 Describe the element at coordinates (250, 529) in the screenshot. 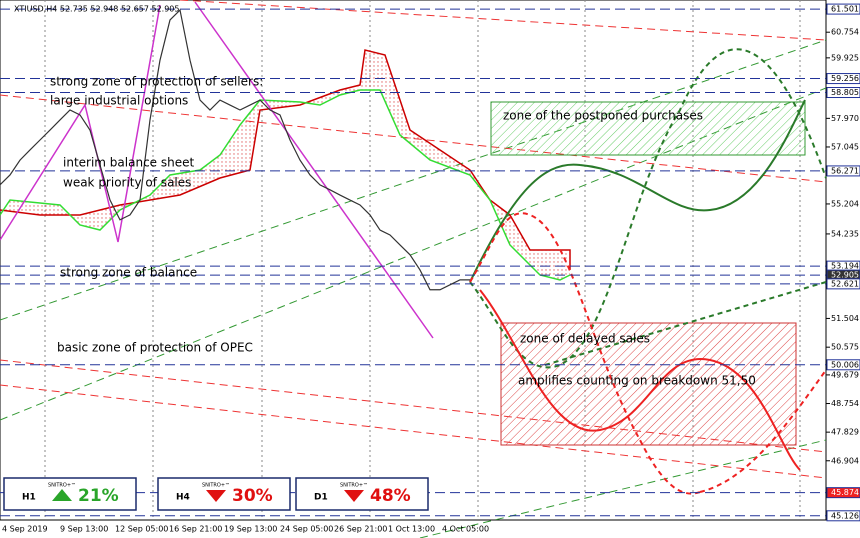

I see `x-tick-label: 19 Sep 13:00` at that location.